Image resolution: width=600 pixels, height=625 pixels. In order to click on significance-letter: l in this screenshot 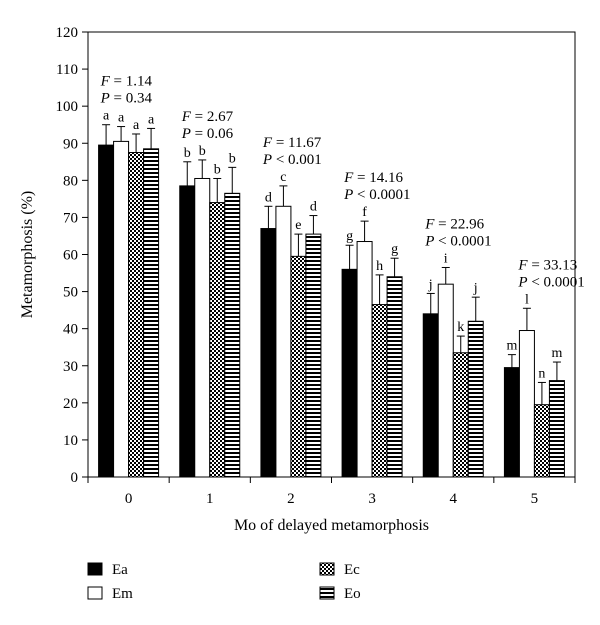, I will do `click(527, 299)`.